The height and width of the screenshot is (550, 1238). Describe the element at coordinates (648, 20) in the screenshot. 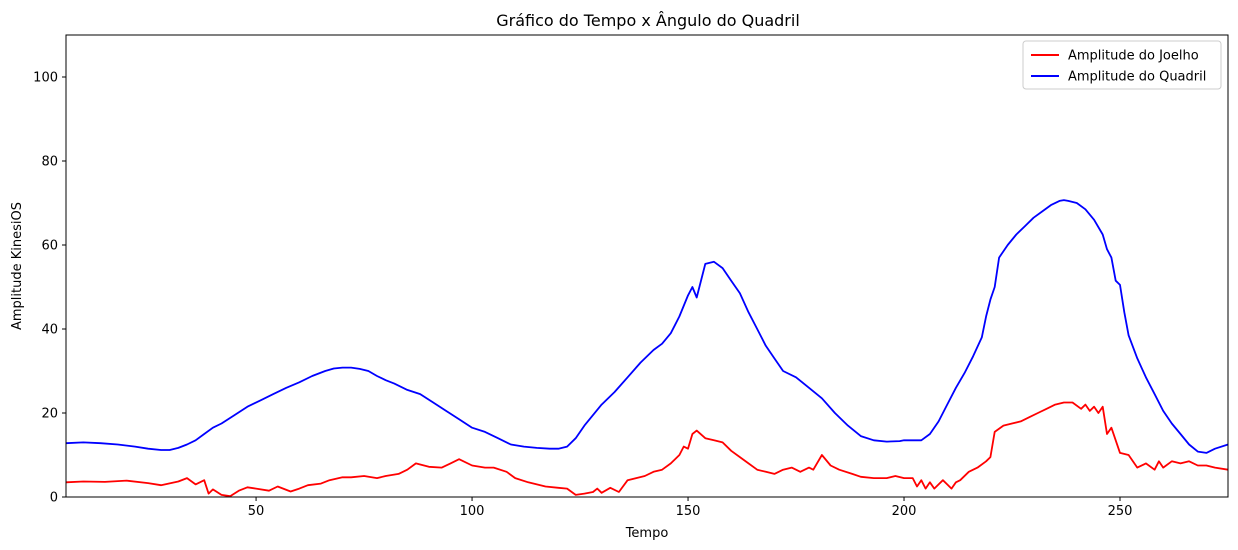

I see `chart-title: Gráfico do Tempo x Ângulo do Quadril` at that location.